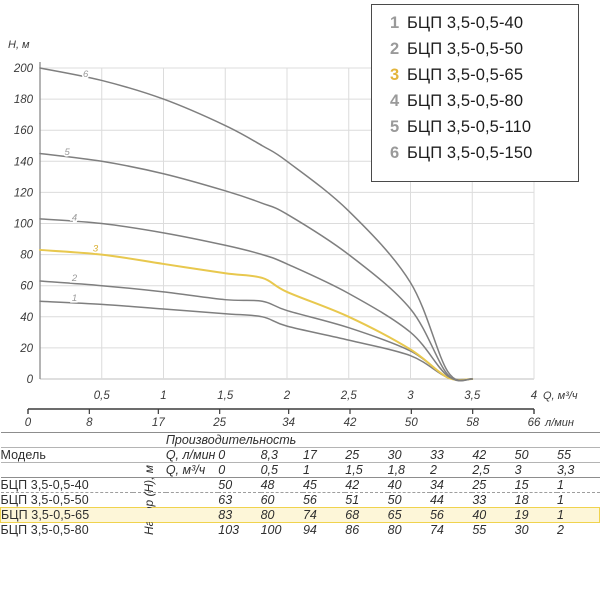 This screenshot has height=600, width=600. What do you see at coordinates (102, 396) in the screenshot?
I see `x-tick-label-m3h: 0,5` at bounding box center [102, 396].